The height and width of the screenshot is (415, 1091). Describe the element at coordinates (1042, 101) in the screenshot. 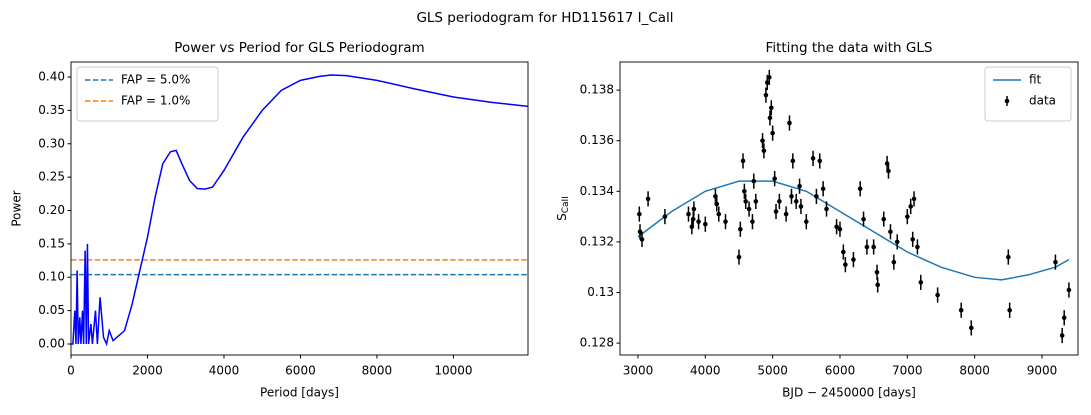

I see `legend-label: data` at that location.